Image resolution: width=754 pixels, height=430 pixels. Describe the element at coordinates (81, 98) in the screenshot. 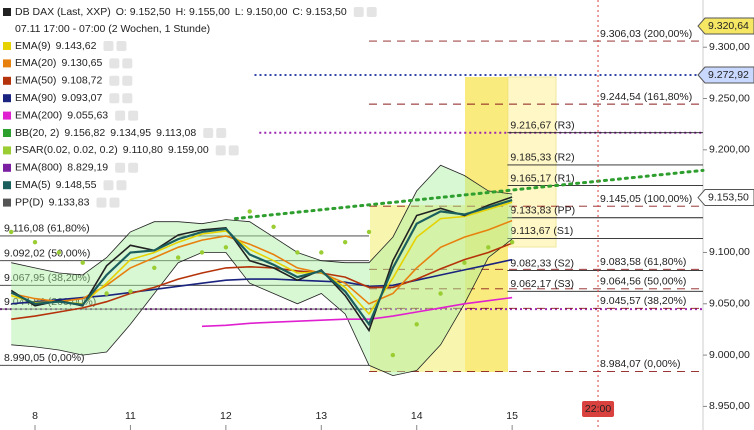

I see `legend-value: 9.093,07` at that location.